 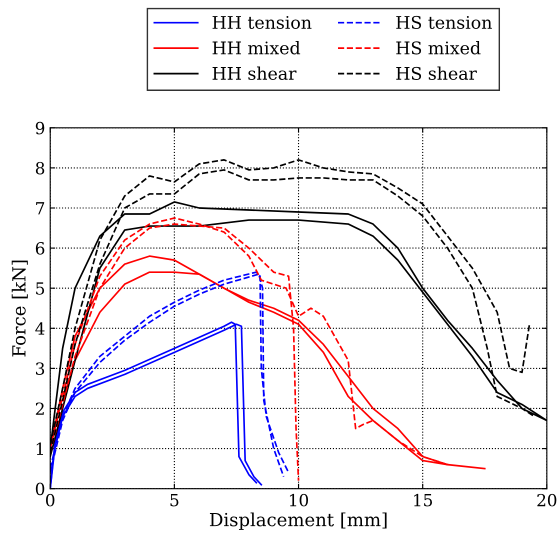 I want to click on y-tick-label: 1, so click(x=39, y=448).